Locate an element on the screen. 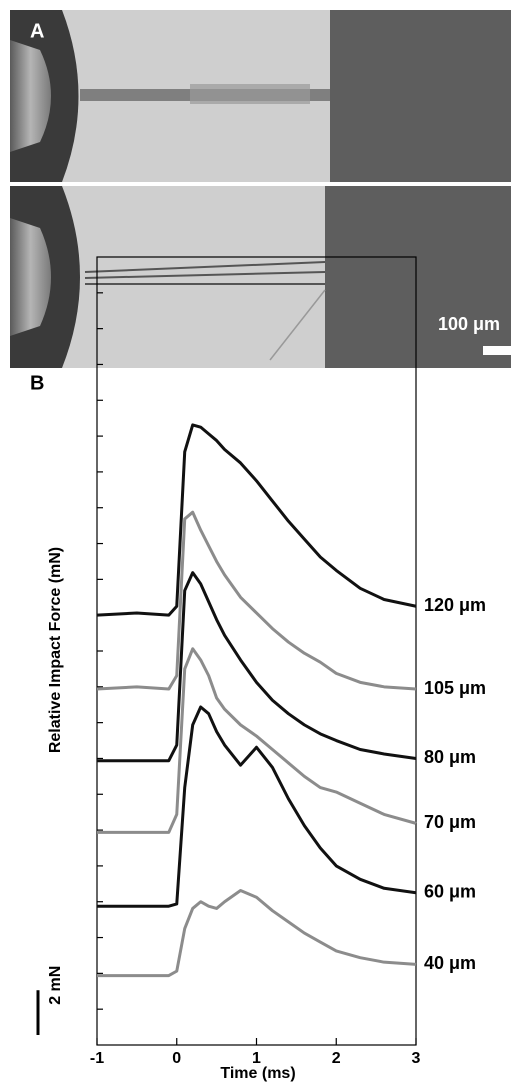 Image resolution: width=521 pixels, height=1087 pixels. x-tick-label: 0 is located at coordinates (176, 1058).